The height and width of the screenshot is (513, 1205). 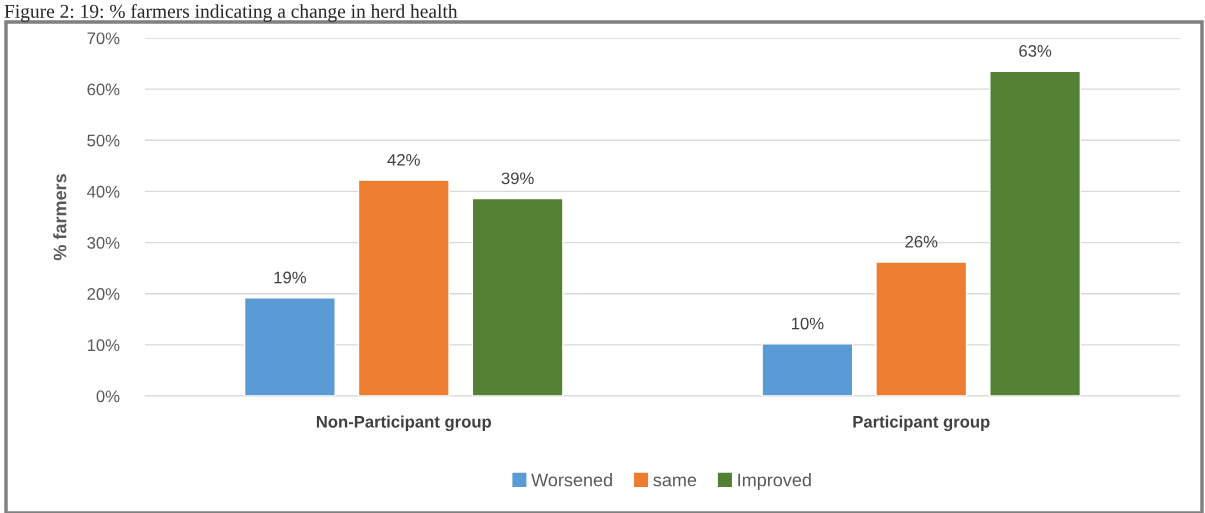 I want to click on data-label: 63%, so click(x=1035, y=51).